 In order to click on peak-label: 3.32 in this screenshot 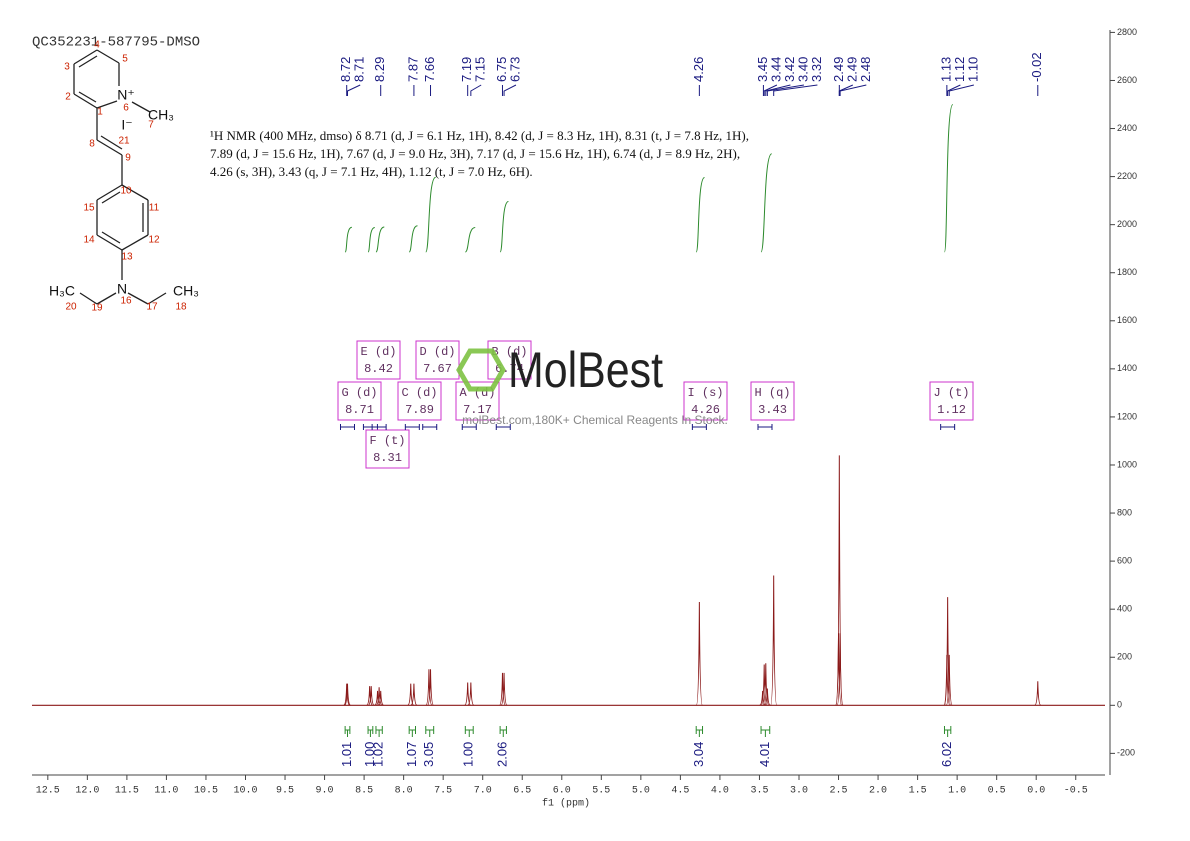, I will do `click(816, 69)`.